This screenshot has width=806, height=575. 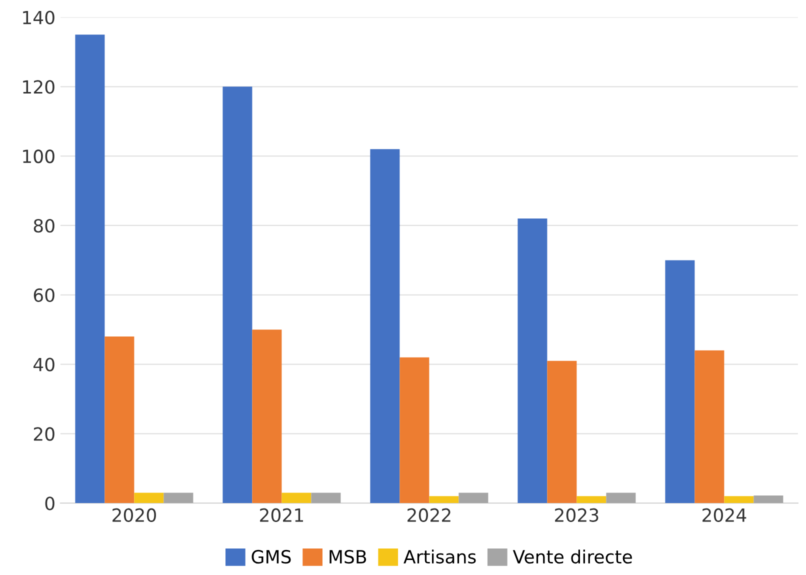 I want to click on legend-label: Vente directe, so click(x=572, y=557).